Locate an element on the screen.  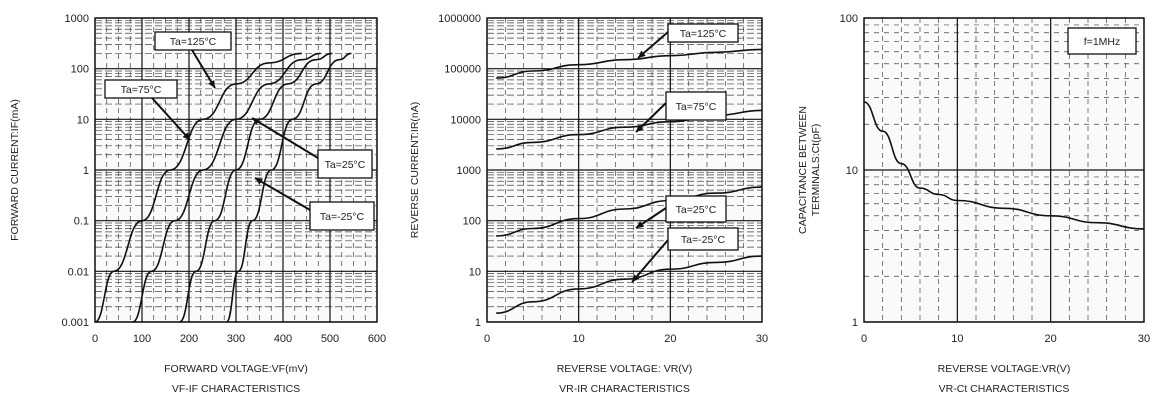
x-tick-label: 600 is located at coordinates (377, 339).